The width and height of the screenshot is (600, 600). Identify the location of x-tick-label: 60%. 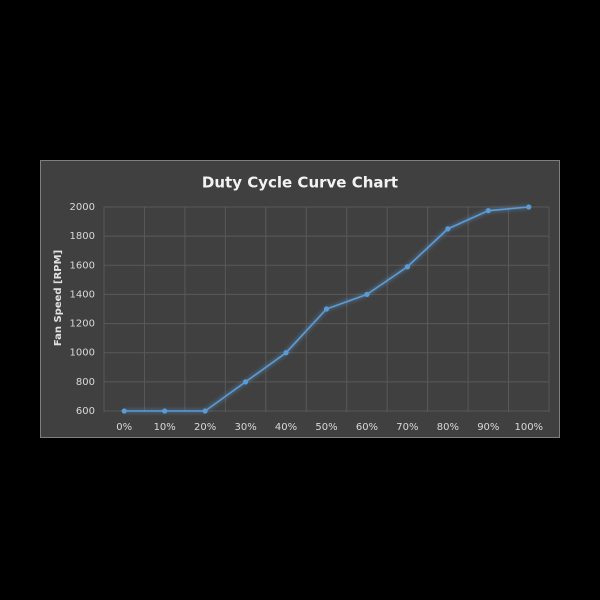
(367, 427).